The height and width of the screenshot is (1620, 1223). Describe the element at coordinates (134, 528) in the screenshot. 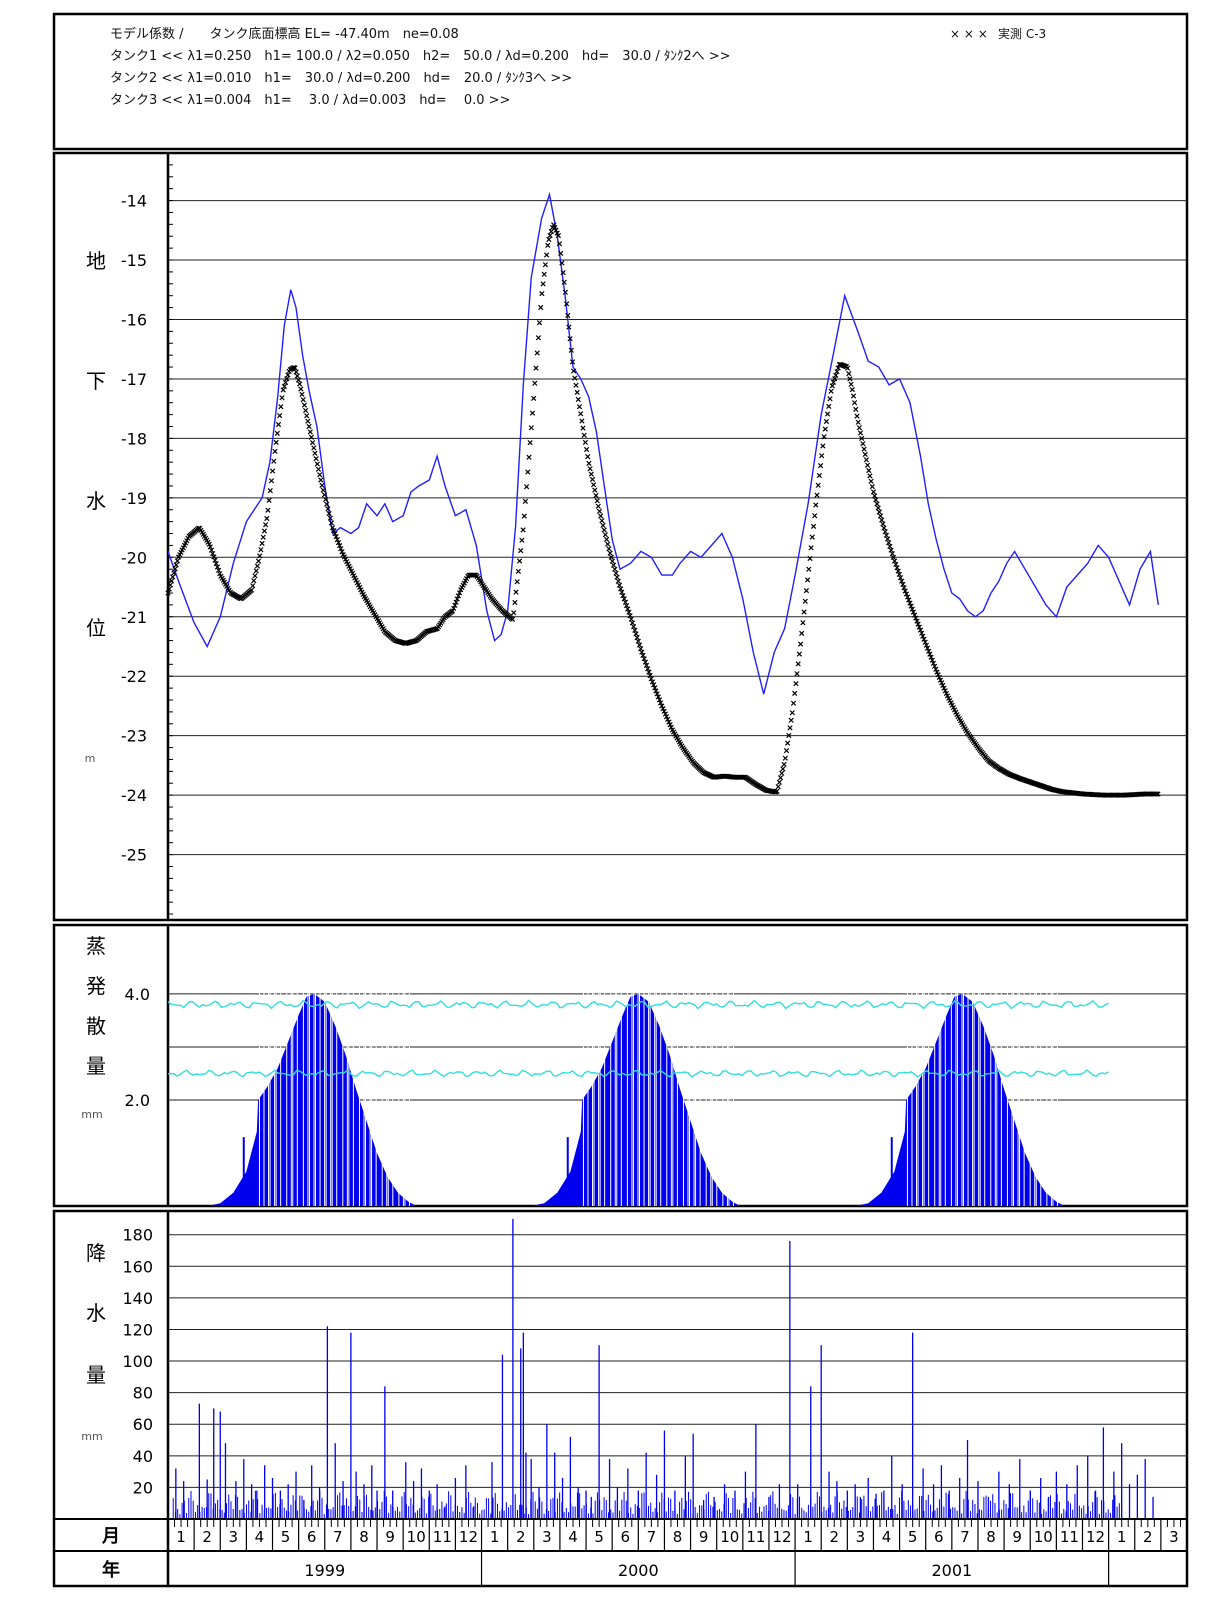

I see `groundwater-y-ticks: -14 -15 -16 -17 -18 -19 -20 -21 -22 -23 -24 -25` at that location.